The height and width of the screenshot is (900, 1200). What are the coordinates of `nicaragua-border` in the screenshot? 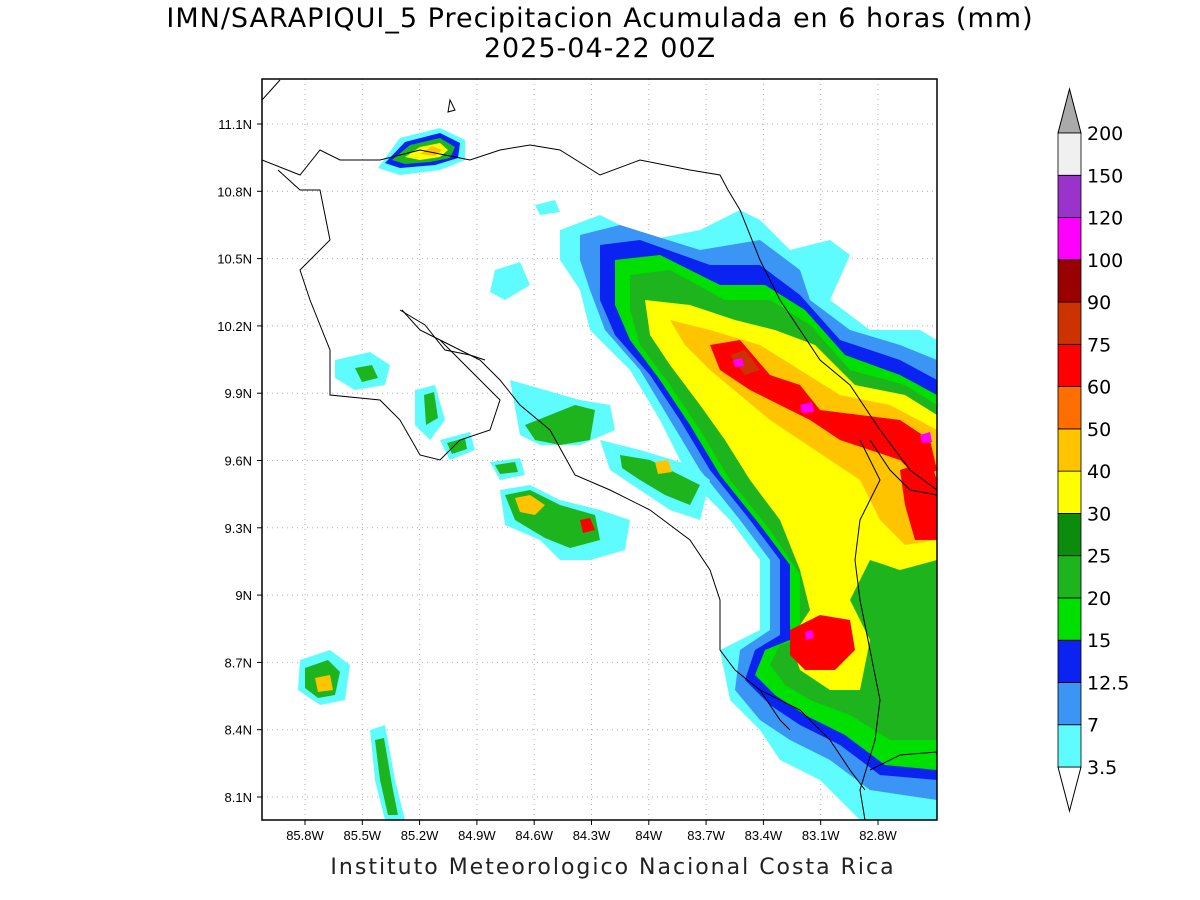 It's located at (495, 167).